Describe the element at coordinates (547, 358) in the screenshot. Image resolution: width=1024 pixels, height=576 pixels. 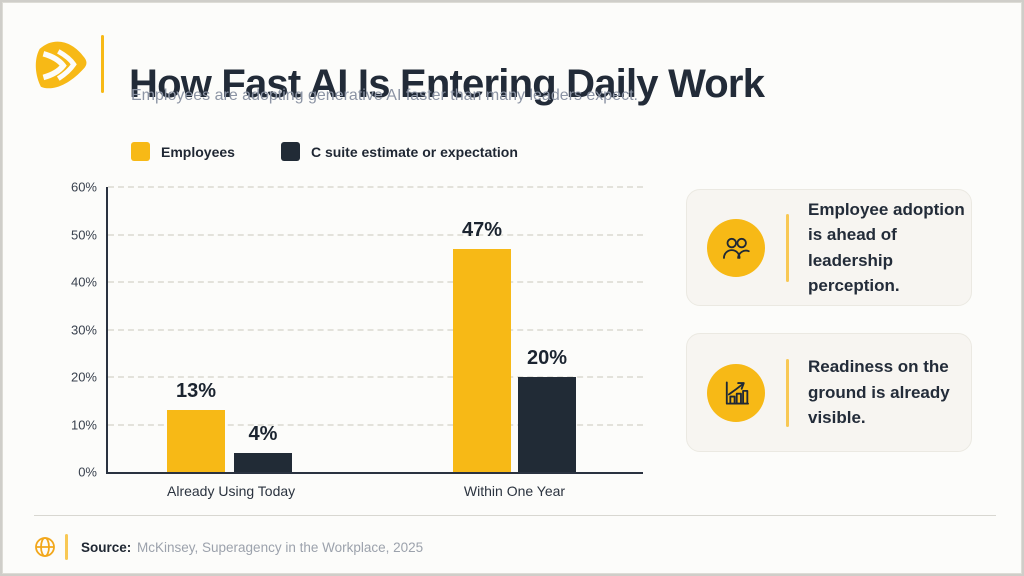
I see `bar-value-label: 20%` at that location.